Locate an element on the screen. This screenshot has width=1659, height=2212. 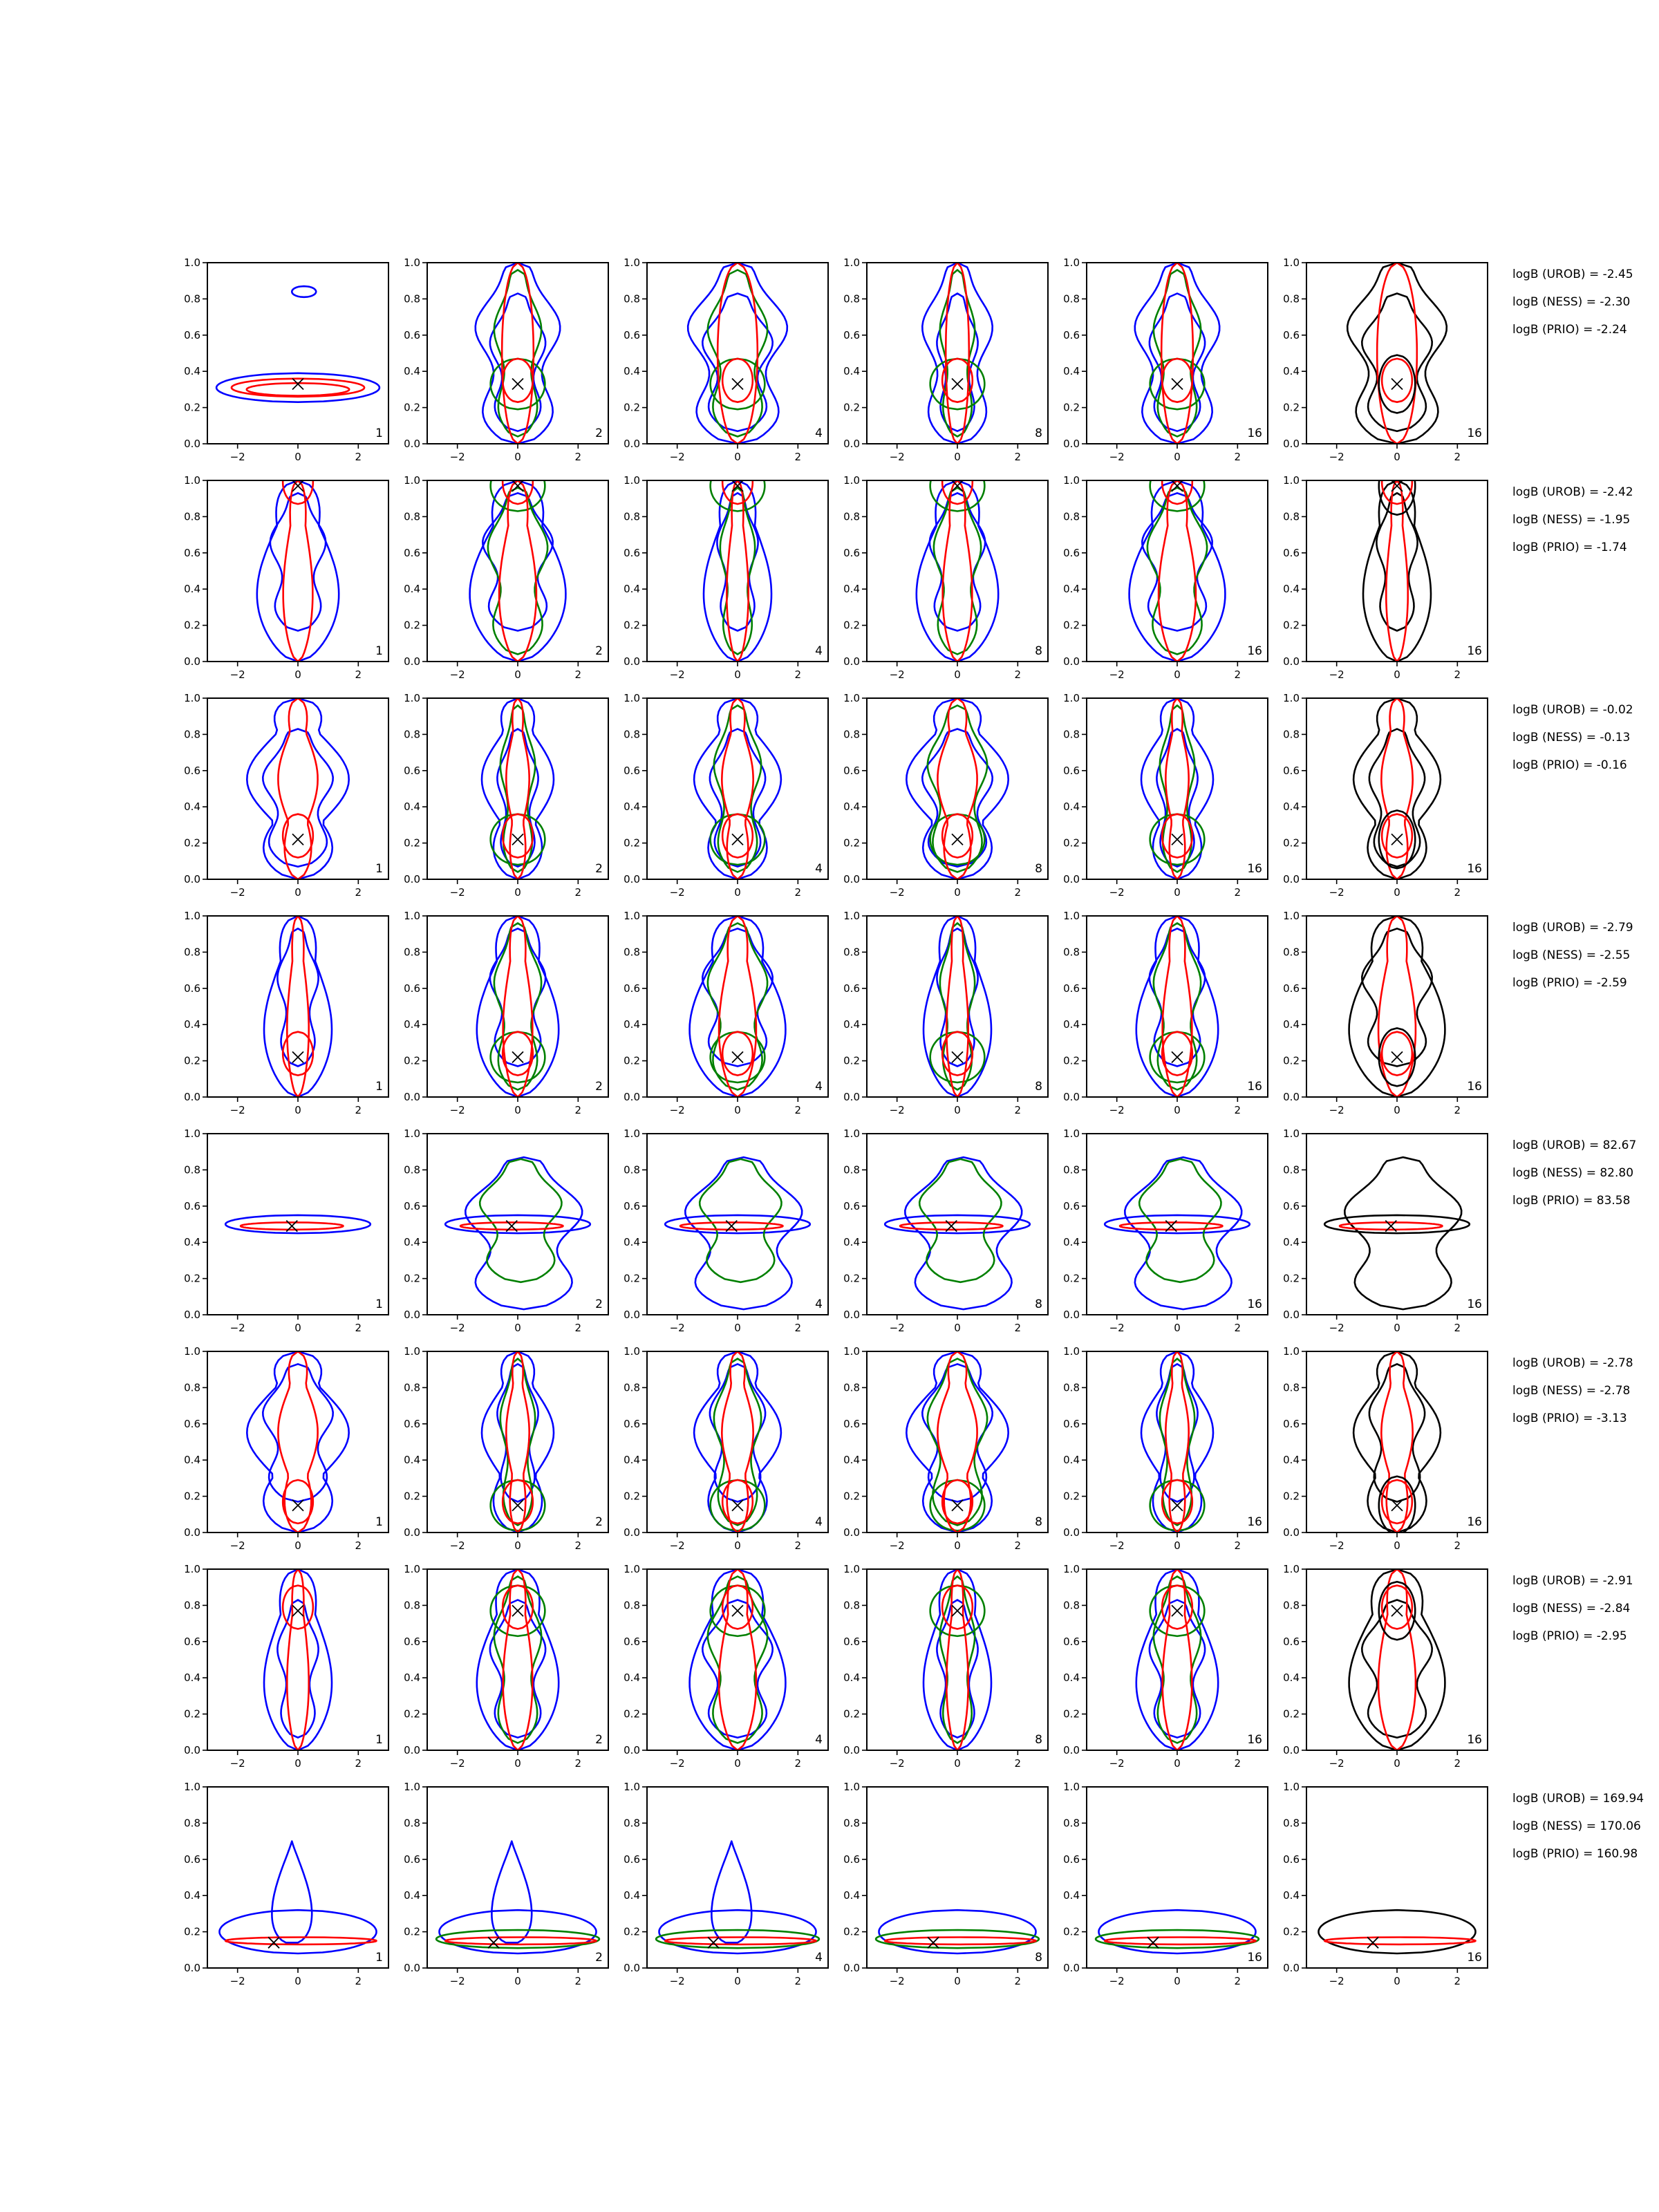
panel-corner-label: 4 is located at coordinates (819, 1522).